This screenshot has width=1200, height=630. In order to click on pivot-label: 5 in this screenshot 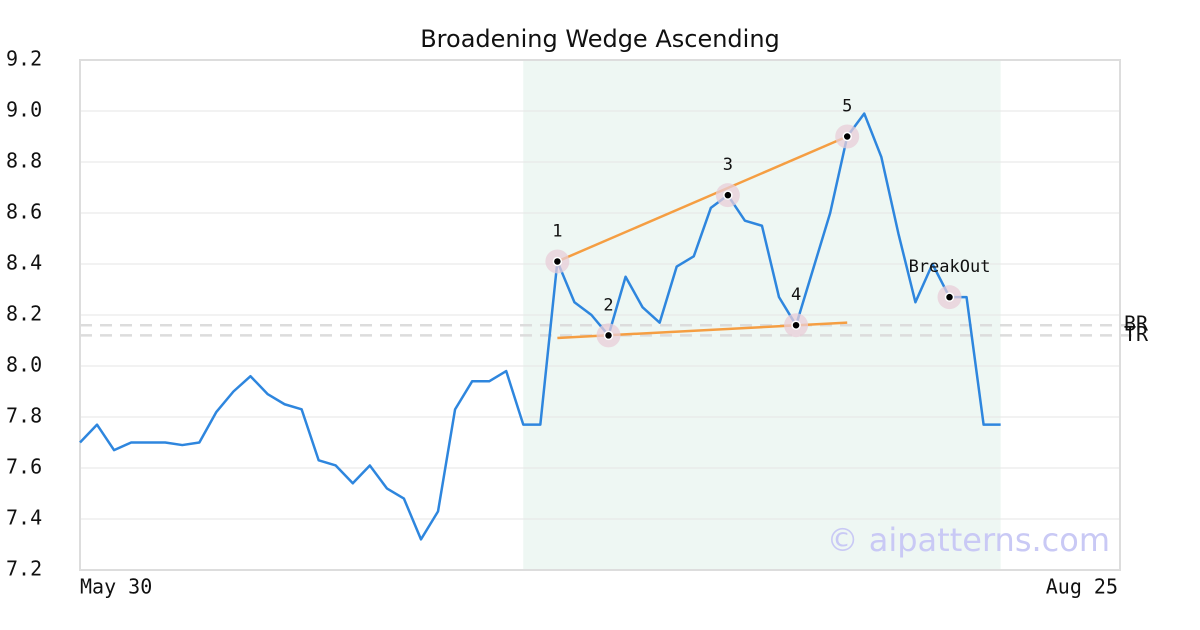, I will do `click(847, 107)`.